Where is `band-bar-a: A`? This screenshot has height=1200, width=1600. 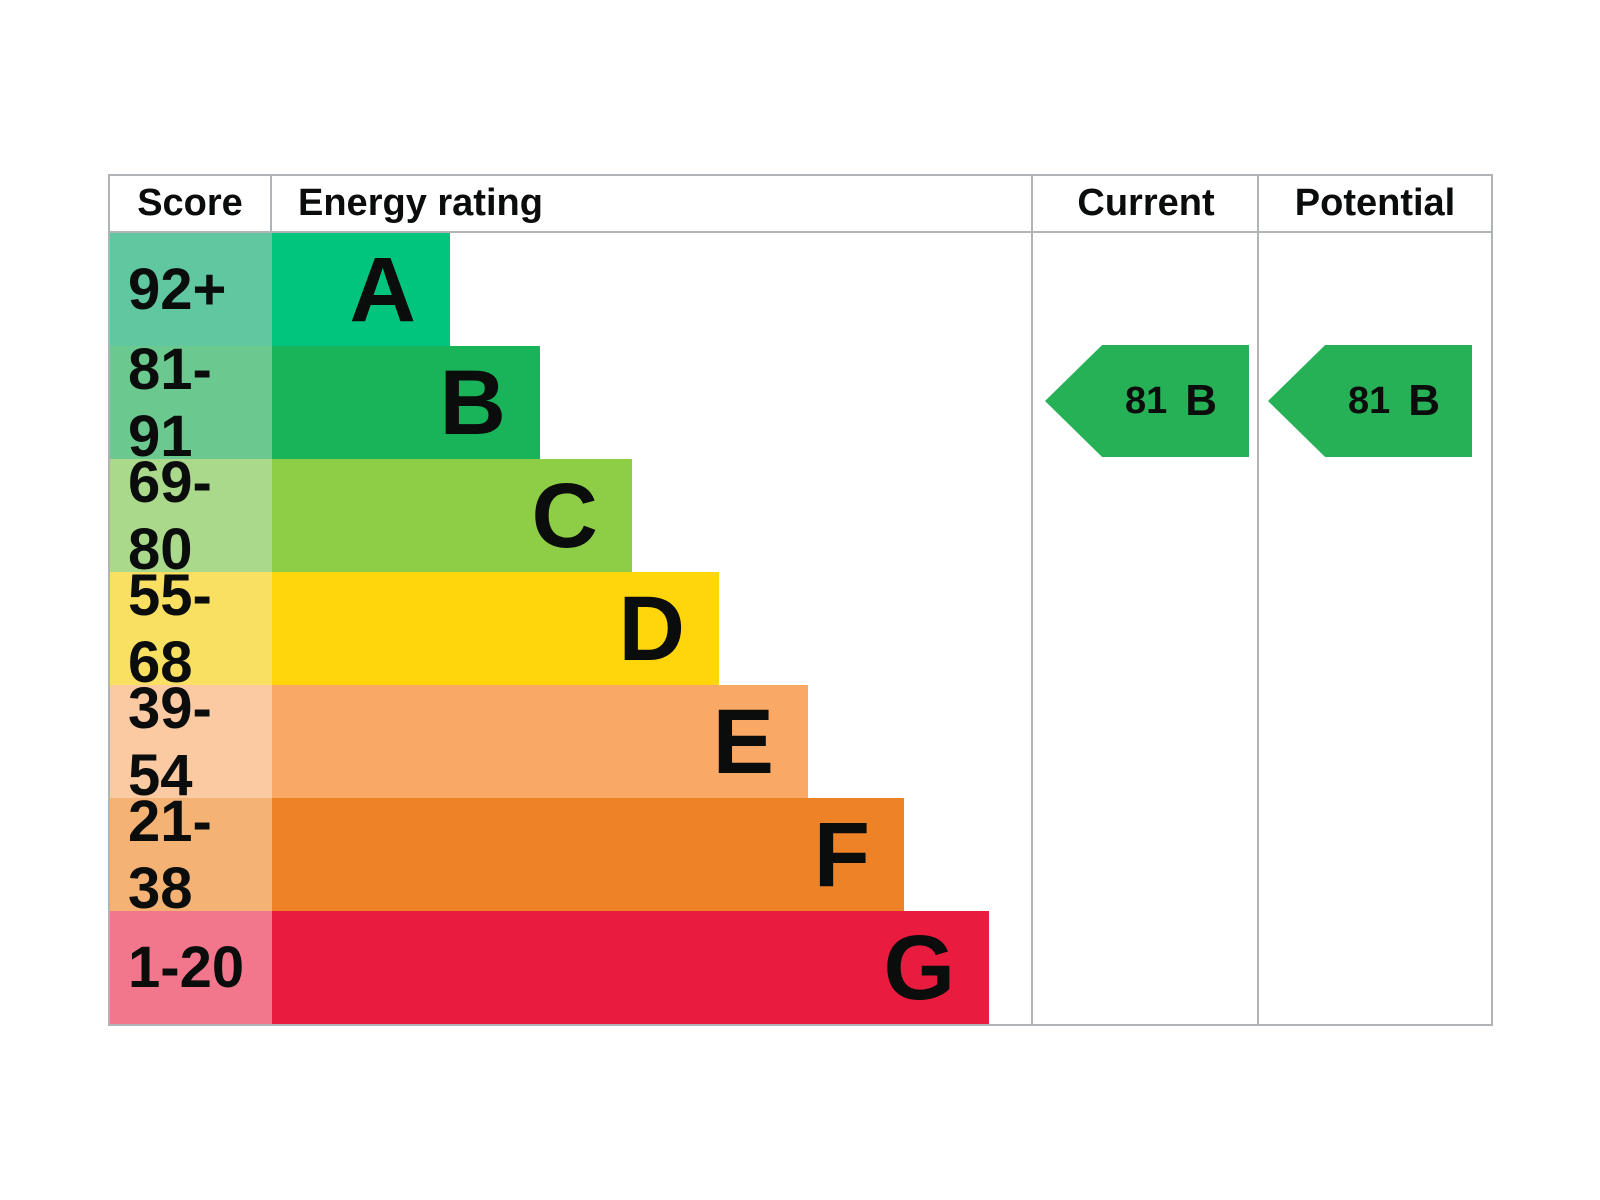
band-bar-a: A is located at coordinates (361, 289).